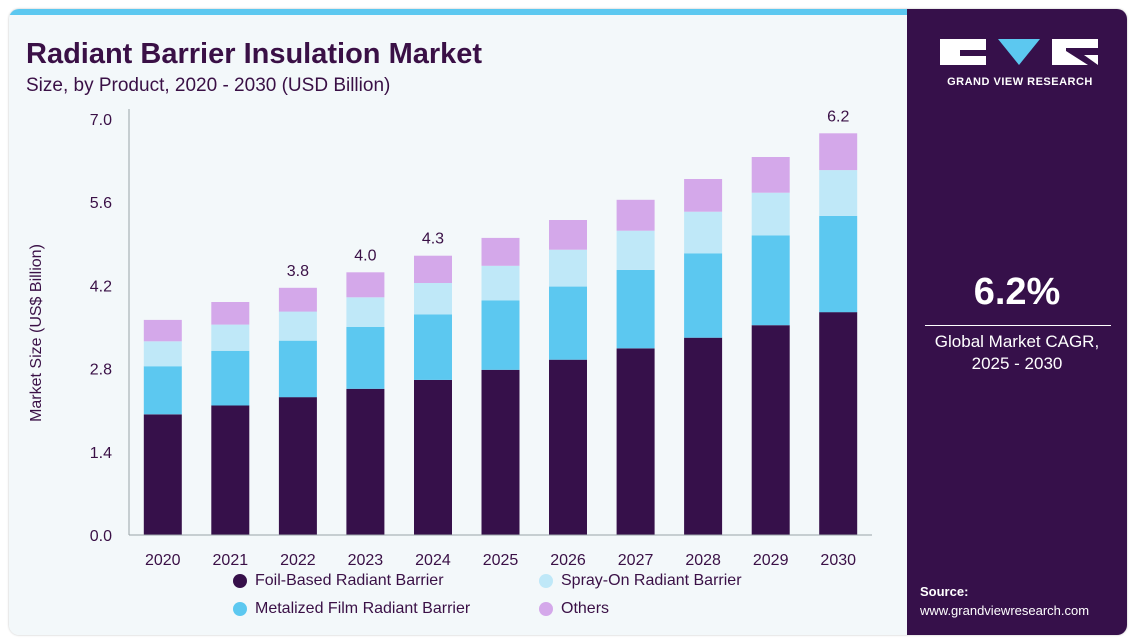 The height and width of the screenshot is (639, 1132). I want to click on bar-segment-spray-on-radiant-barrier-2028, so click(703, 232).